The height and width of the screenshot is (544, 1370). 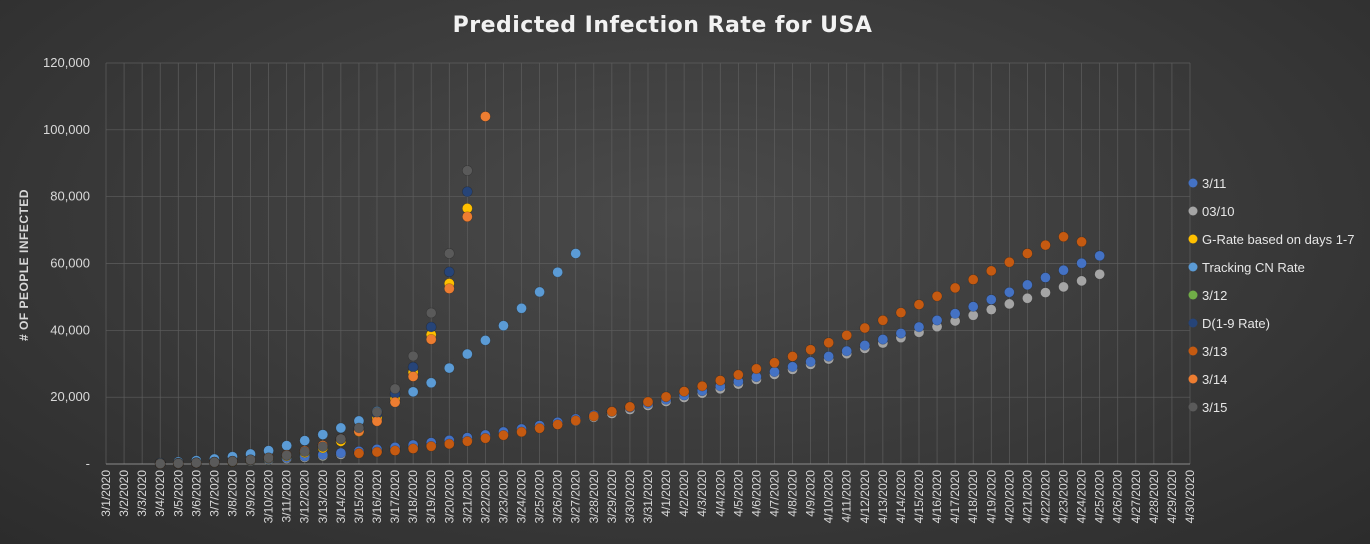 I want to click on x-tick-label: 4/15/2020, so click(x=919, y=497).